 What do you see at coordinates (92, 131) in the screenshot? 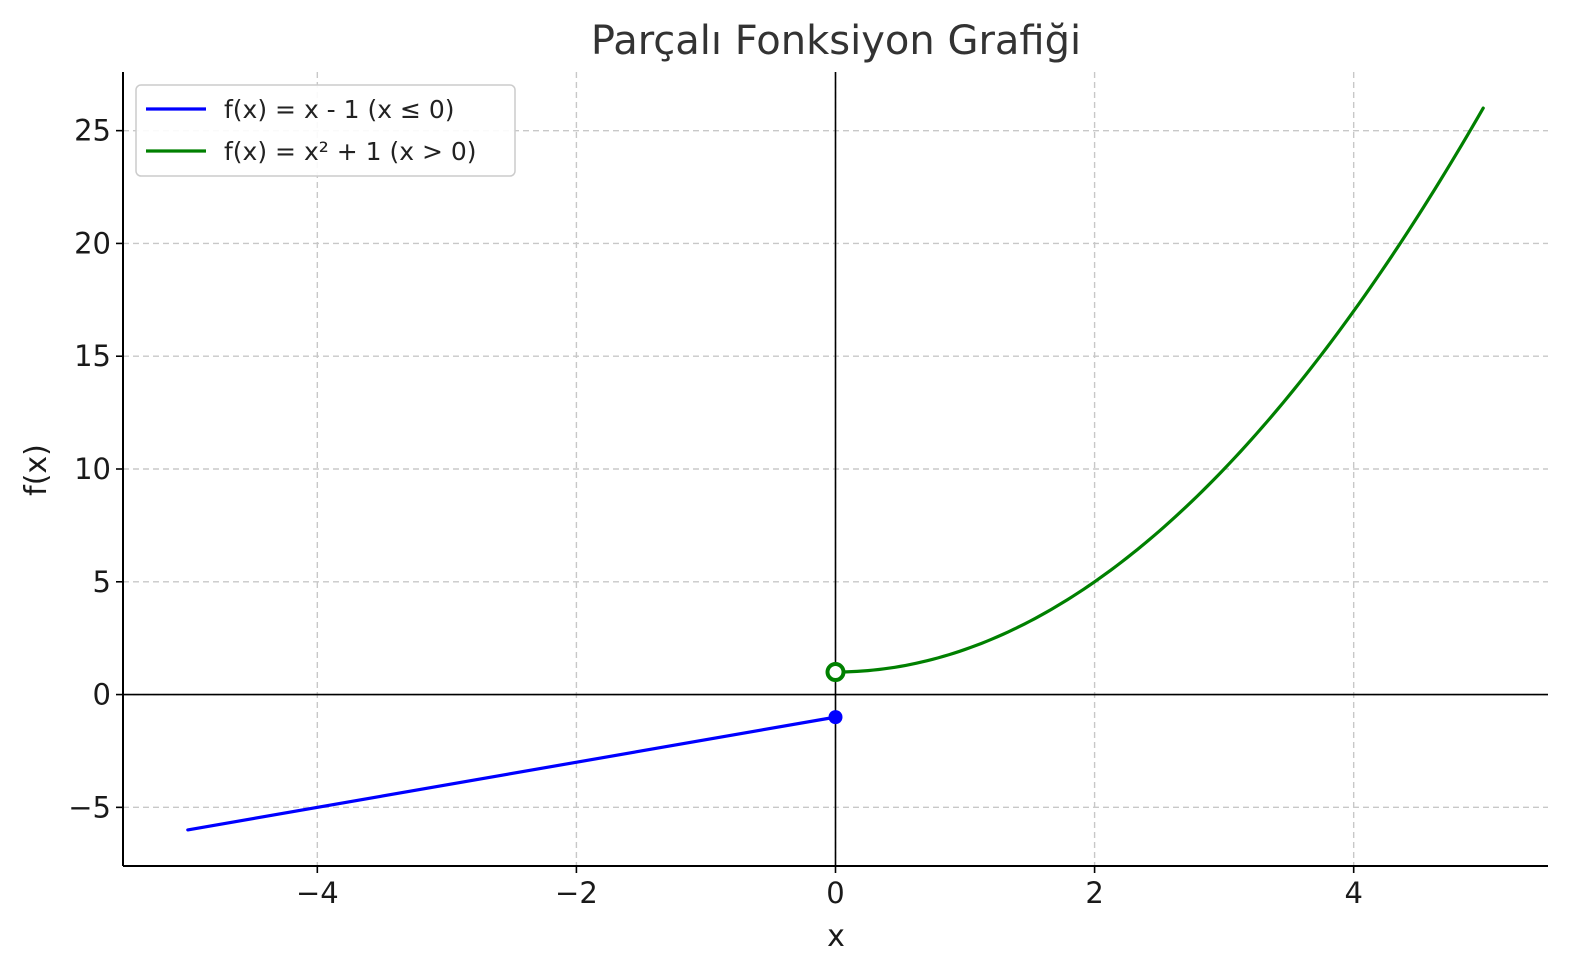
I see `y-tick-label: 25` at bounding box center [92, 131].